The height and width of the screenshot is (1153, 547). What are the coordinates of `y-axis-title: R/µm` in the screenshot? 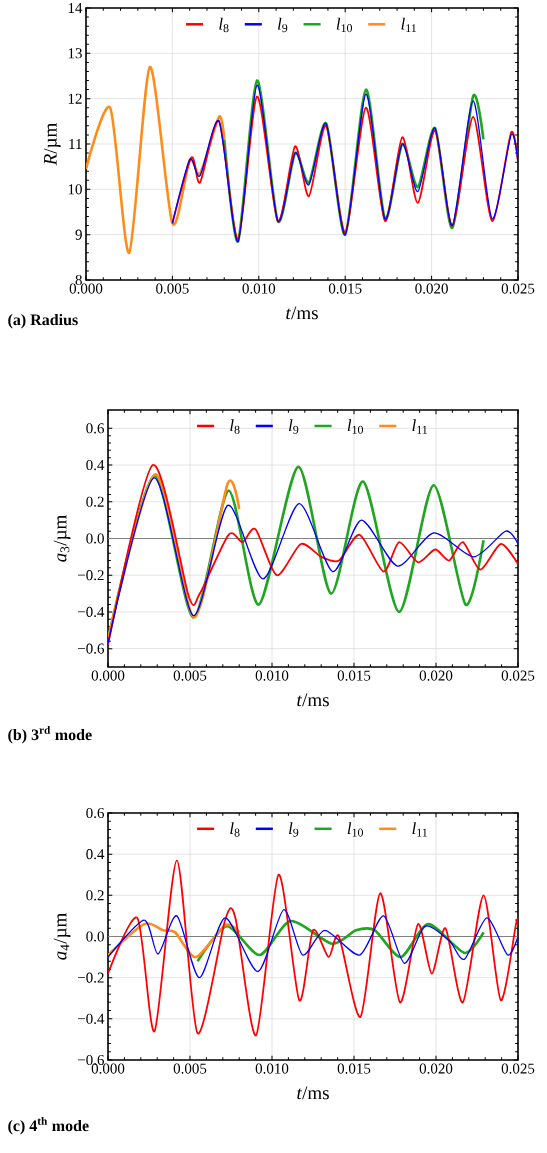 It's located at (52, 144).